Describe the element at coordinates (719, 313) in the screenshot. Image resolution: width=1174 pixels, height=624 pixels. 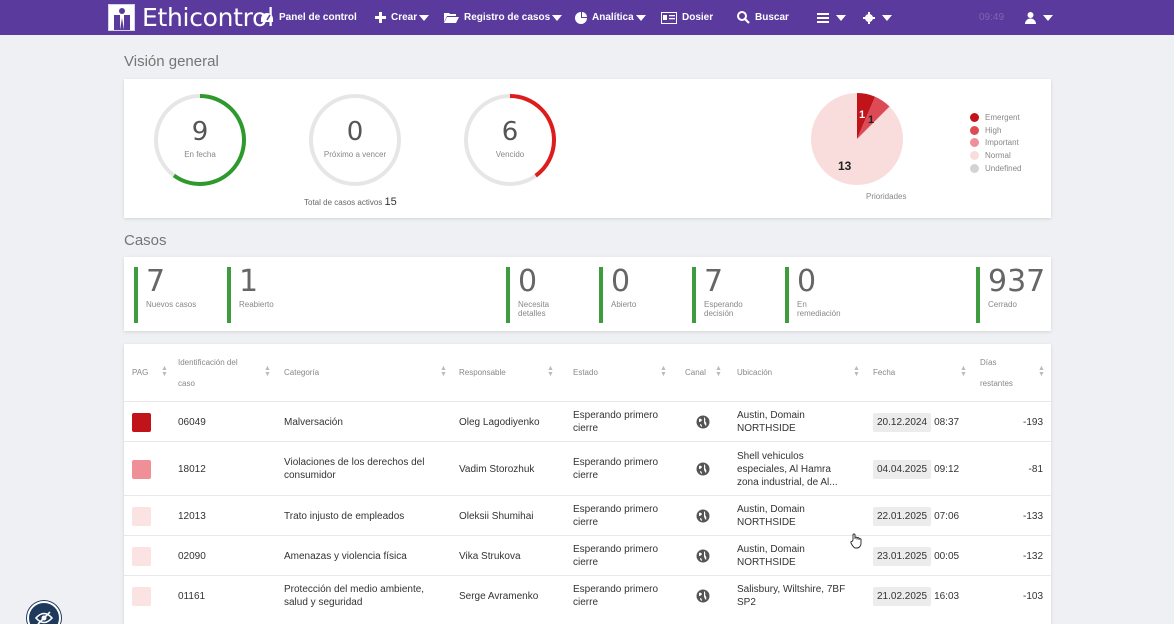
I see `stat-label-line2: decisión` at that location.